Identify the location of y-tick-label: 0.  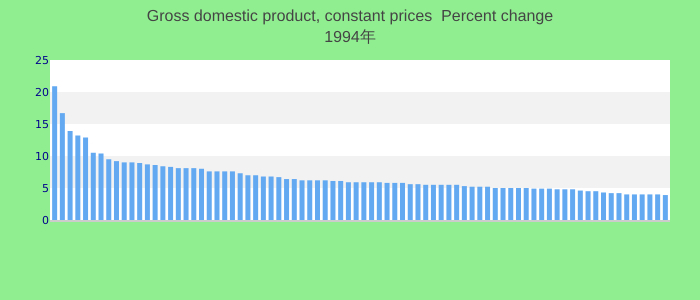
(45, 220).